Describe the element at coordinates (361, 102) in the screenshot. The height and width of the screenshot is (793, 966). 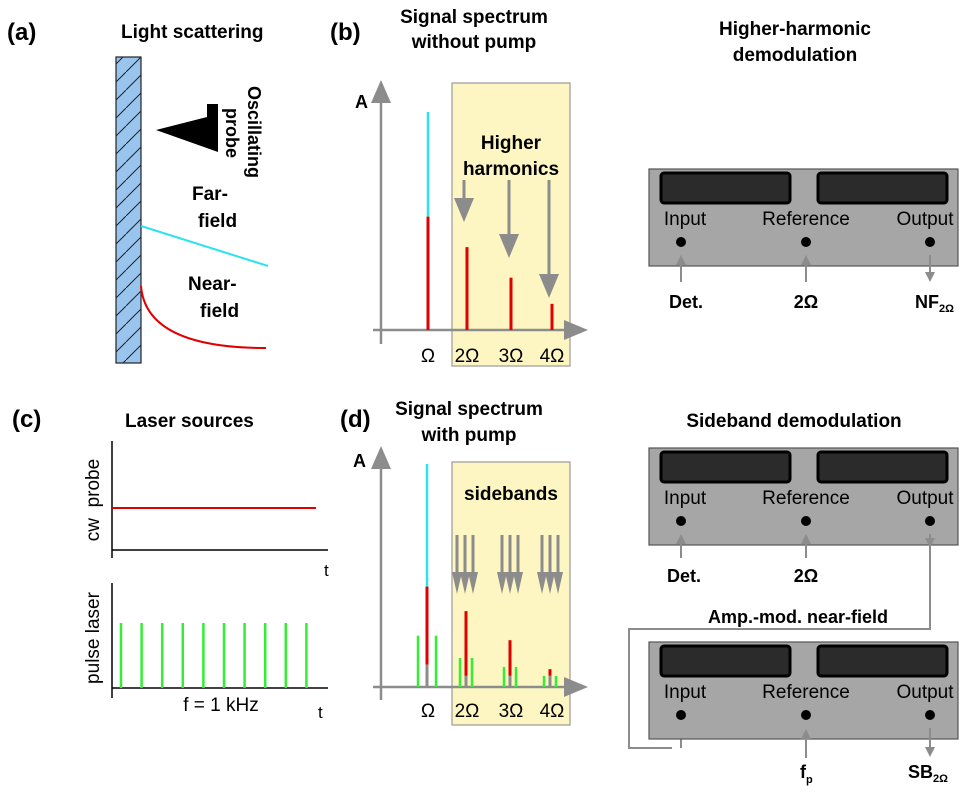
I see `b-y-axis-label: A` at that location.